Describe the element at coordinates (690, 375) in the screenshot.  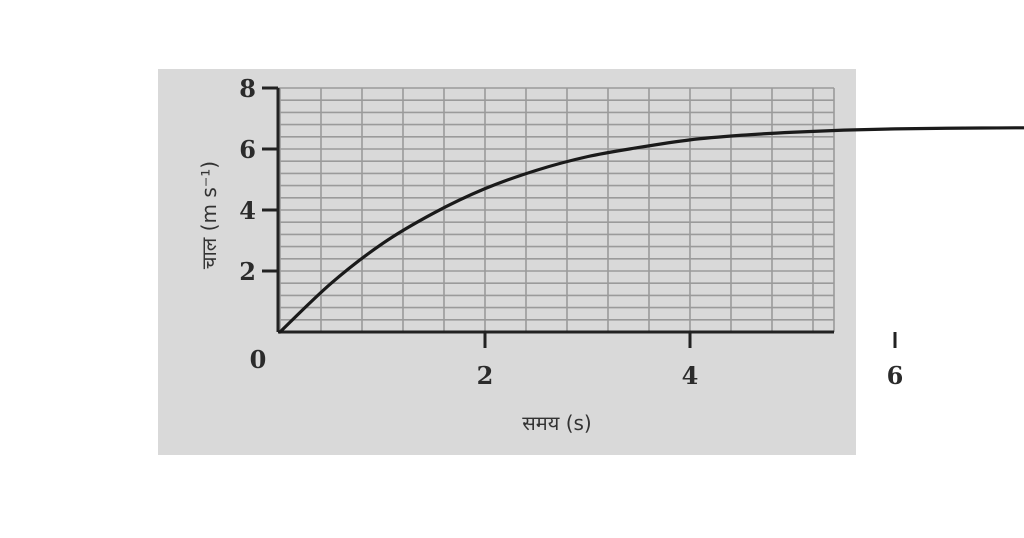
I see `x-tick-label: 4` at that location.